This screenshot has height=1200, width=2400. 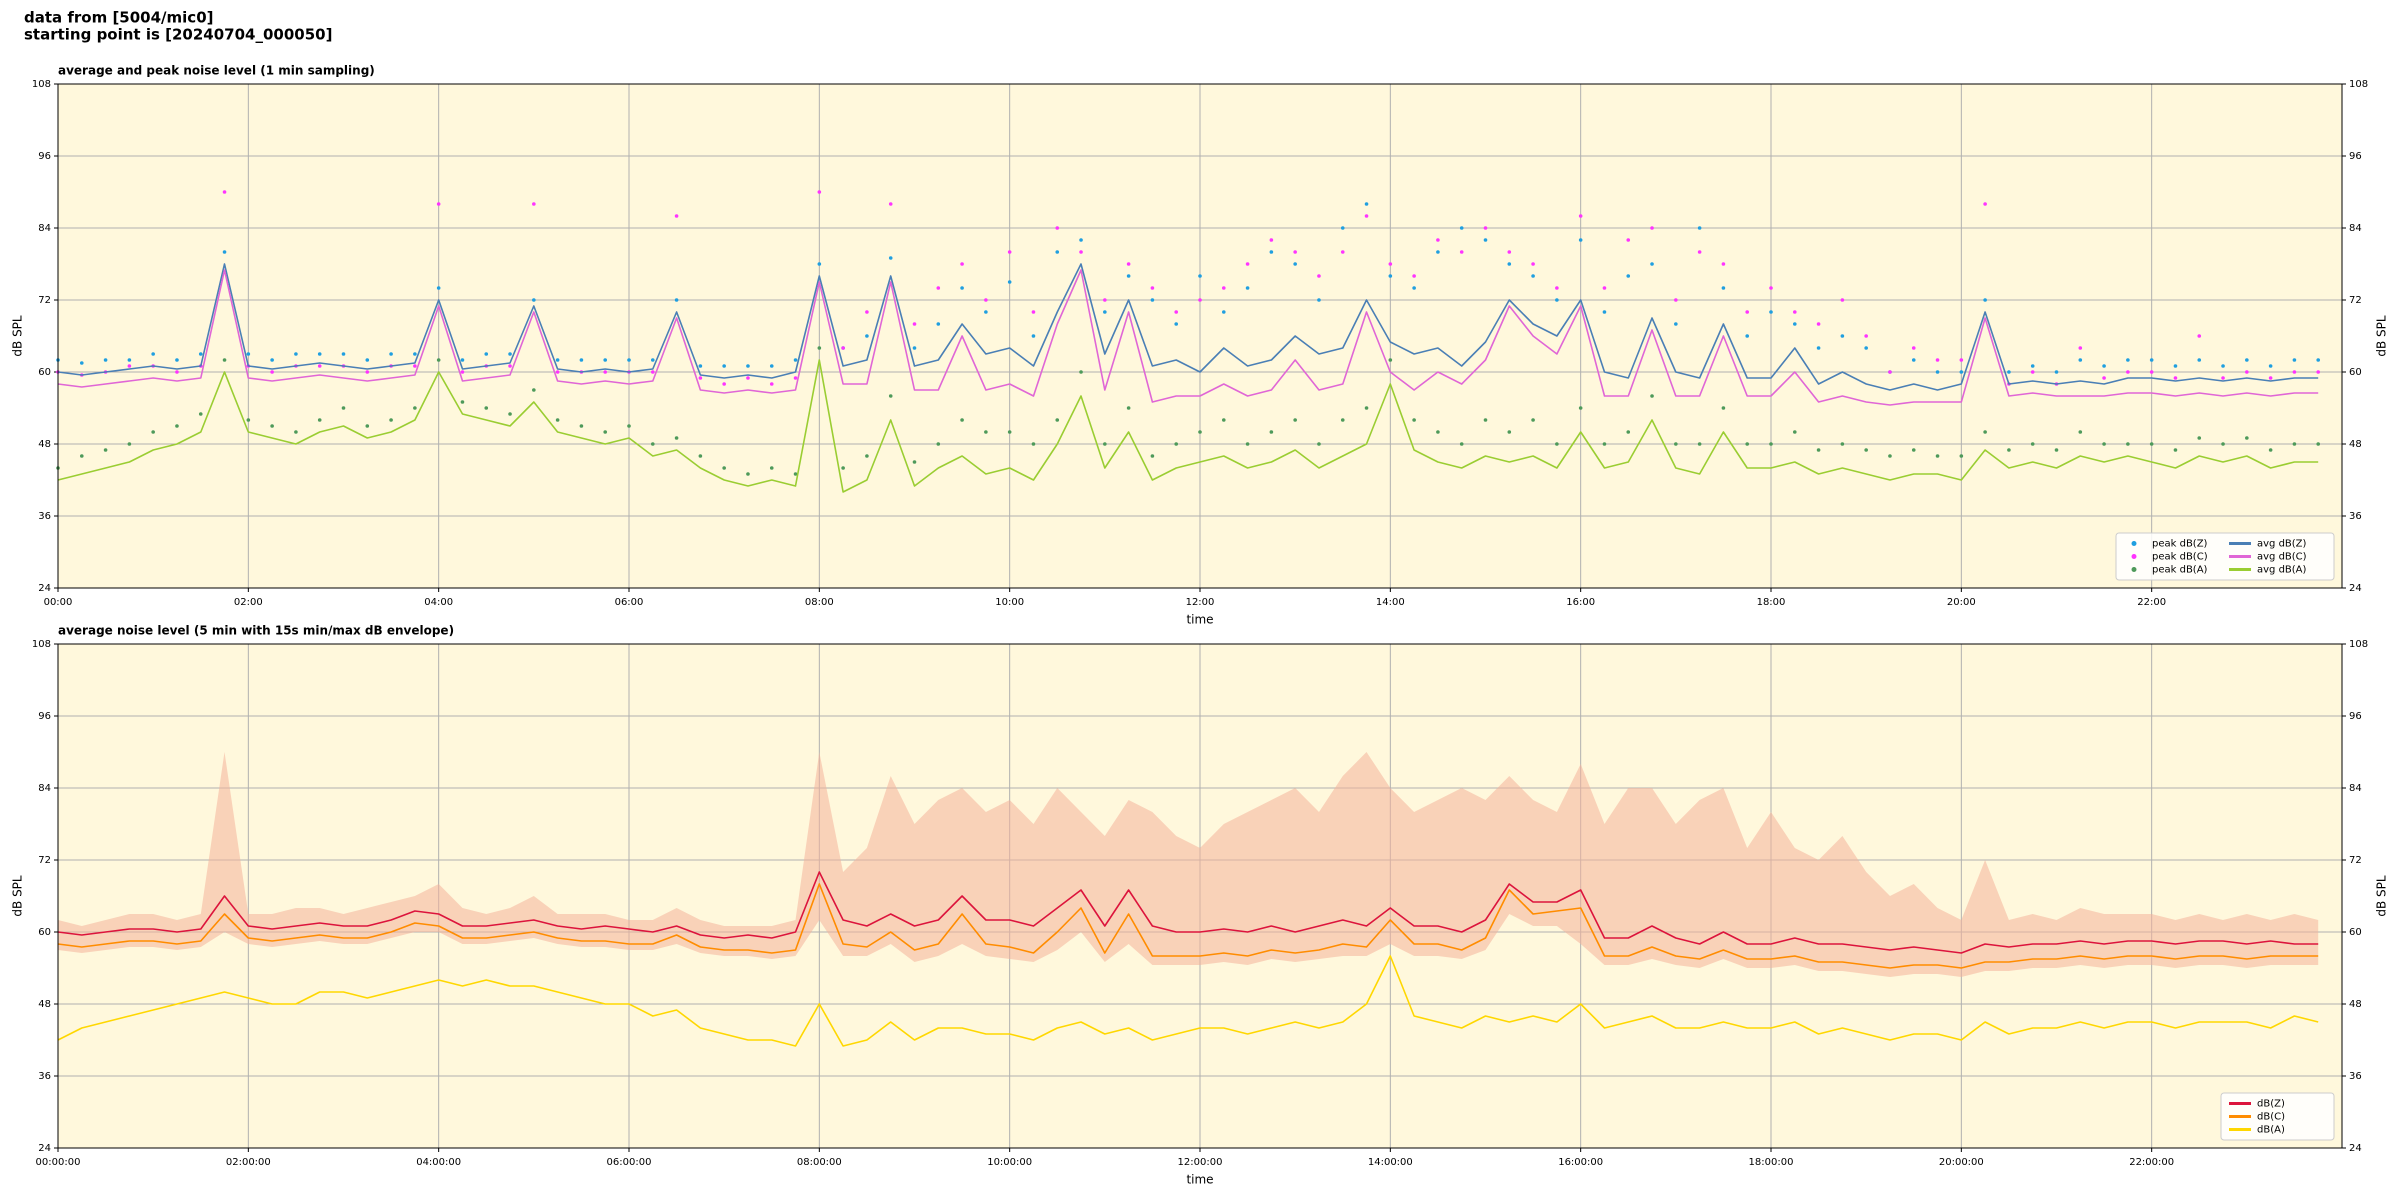 What do you see at coordinates (1390, 602) in the screenshot?
I see `x-tick-label: 14:00` at bounding box center [1390, 602].